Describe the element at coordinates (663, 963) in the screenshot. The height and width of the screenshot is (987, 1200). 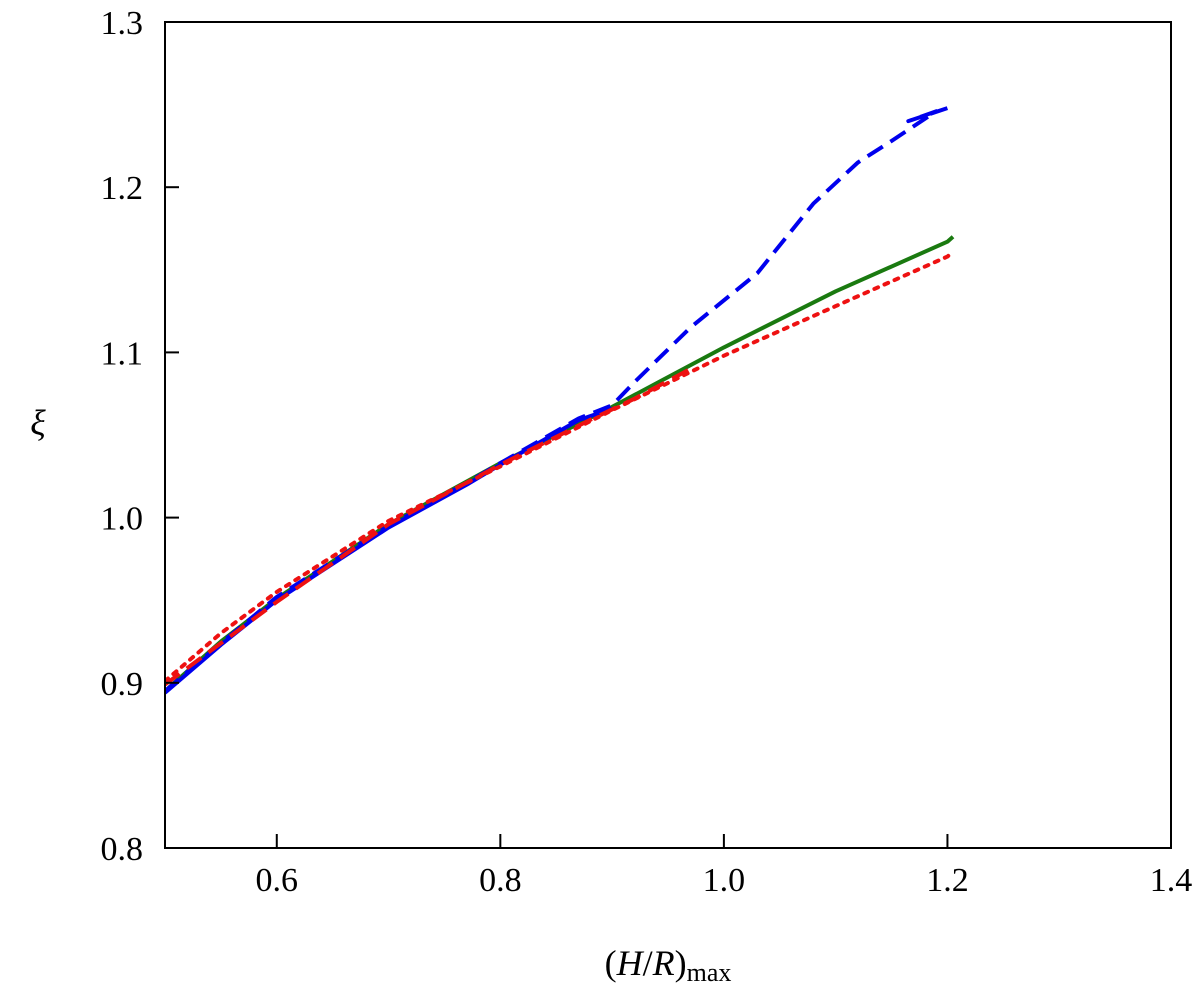
I see `x-axis-label-var2: R` at that location.